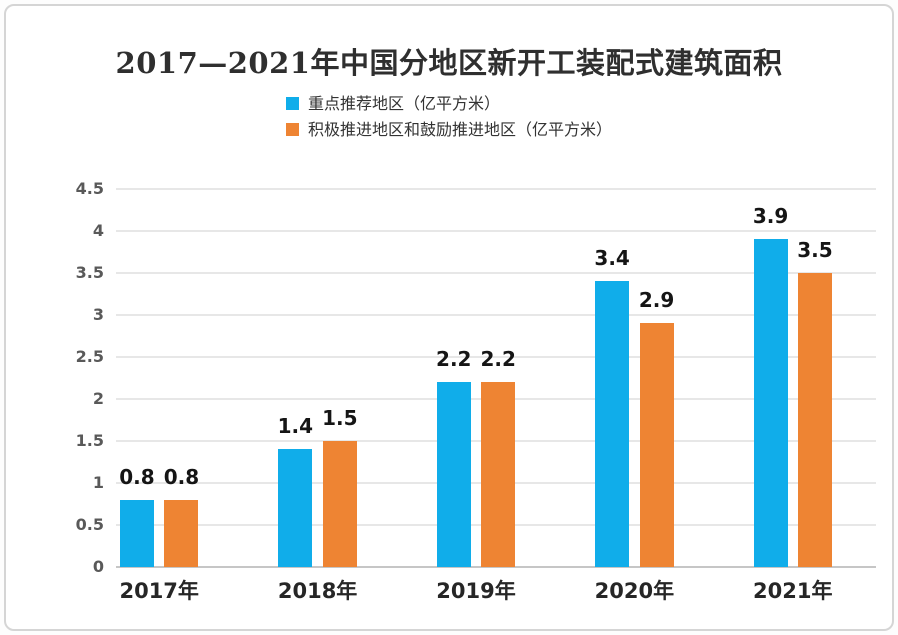  I want to click on bar-value-label: 2.9, so click(656, 300).